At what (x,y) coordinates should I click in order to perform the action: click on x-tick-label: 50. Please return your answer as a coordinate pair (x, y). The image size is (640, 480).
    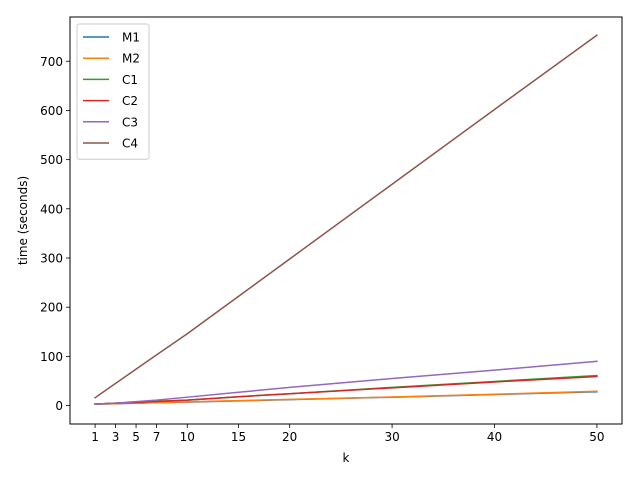
    Looking at the image, I should click on (596, 437).